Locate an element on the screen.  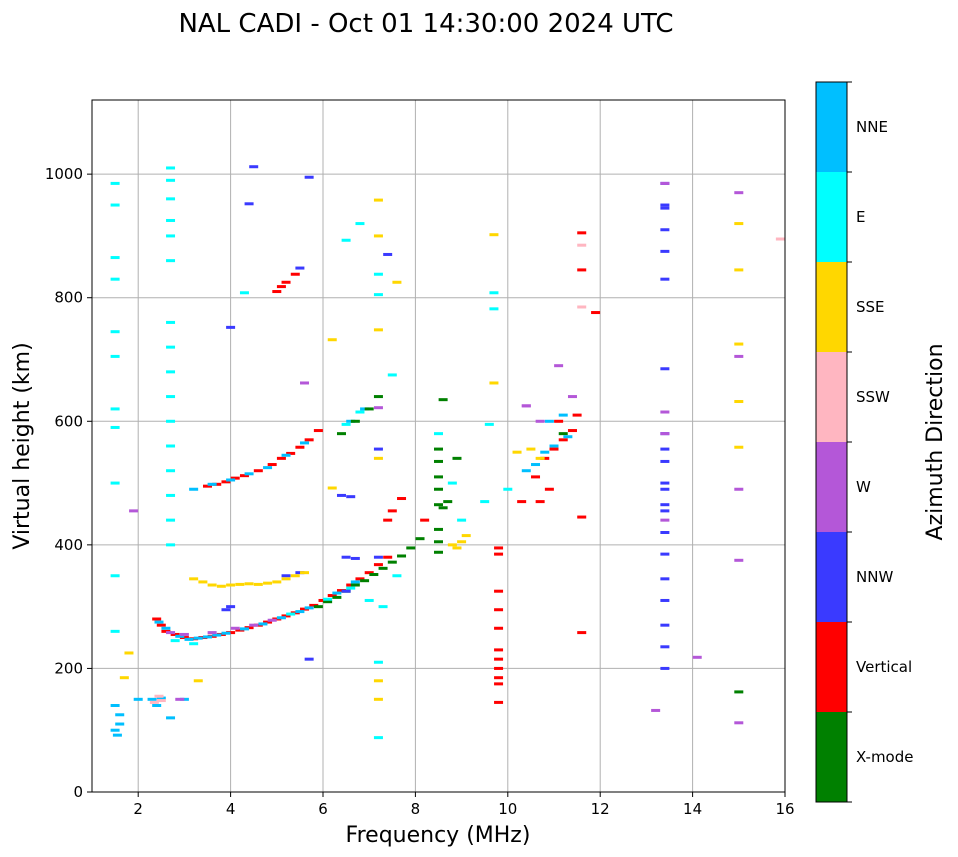
y-axis-label: Virtual height (km) is located at coordinates (22, 445).